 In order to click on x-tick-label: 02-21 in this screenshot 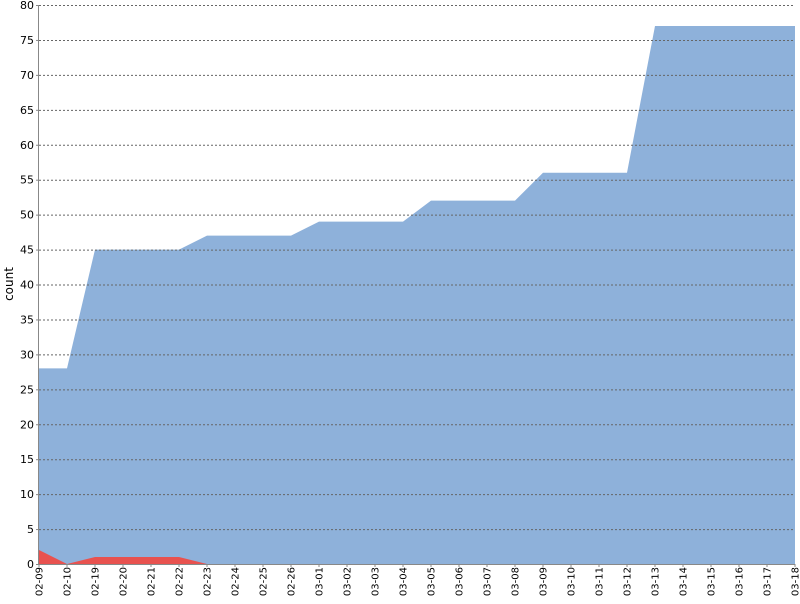, I will do `click(152, 581)`.